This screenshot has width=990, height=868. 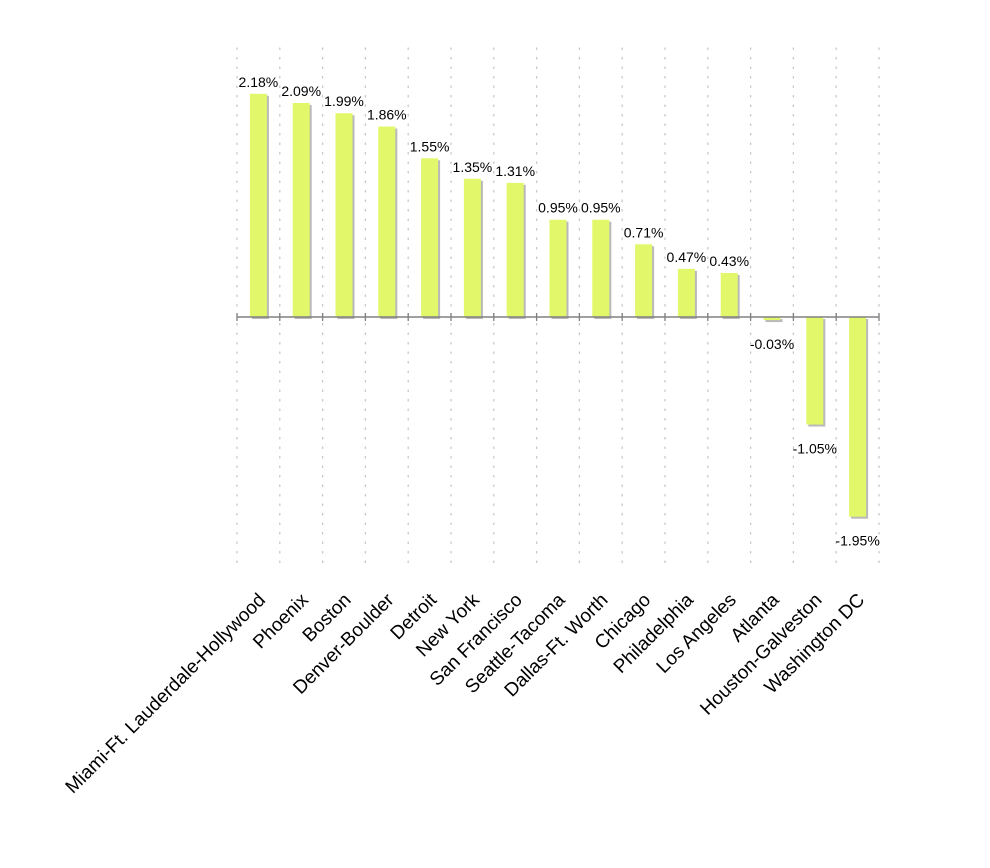 I want to click on value-label: 0.43%, so click(x=729, y=261).